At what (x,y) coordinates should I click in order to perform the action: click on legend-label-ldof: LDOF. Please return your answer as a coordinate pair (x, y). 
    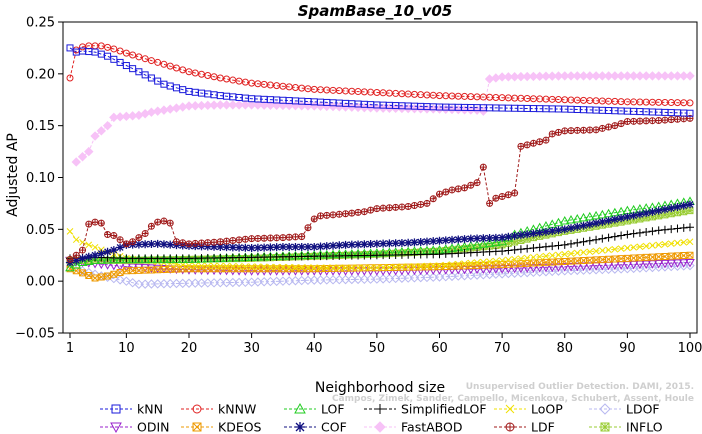
    Looking at the image, I should click on (643, 409).